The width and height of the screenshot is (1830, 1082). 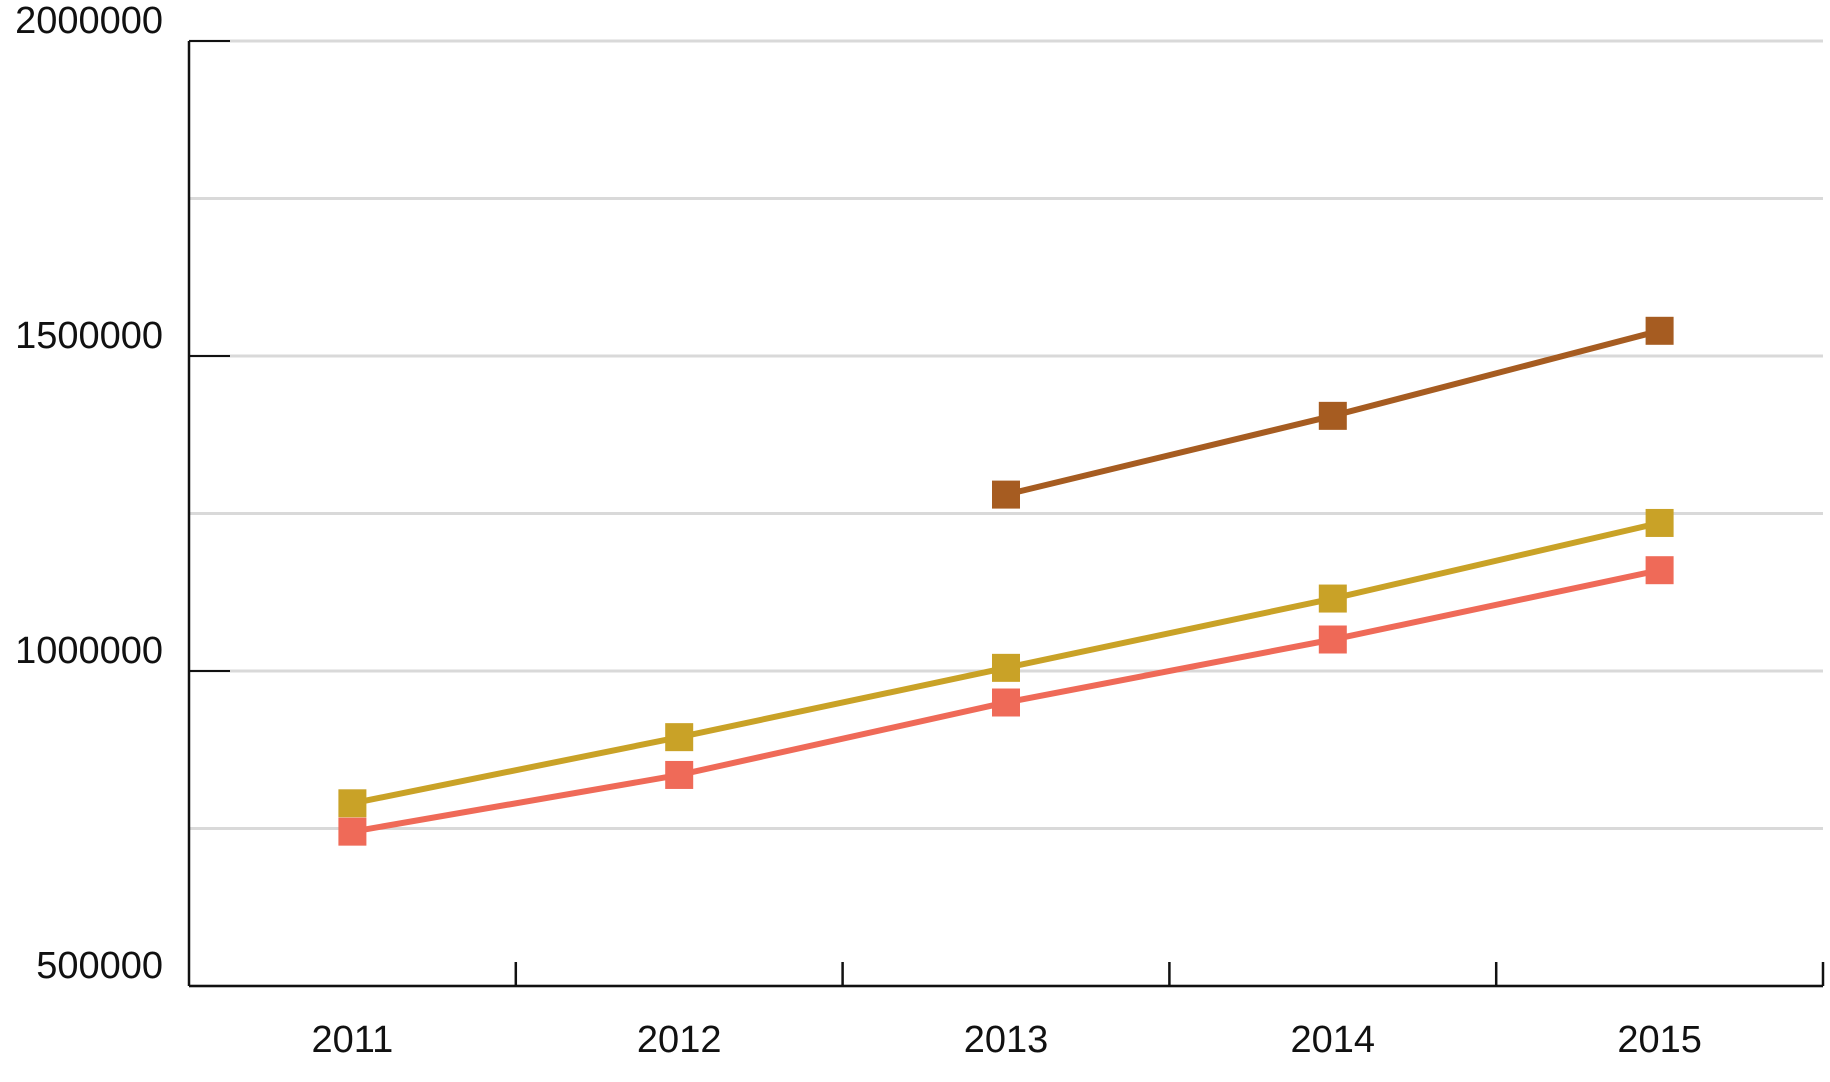 What do you see at coordinates (1333, 1040) in the screenshot?
I see `x-tick-label: 2014` at bounding box center [1333, 1040].